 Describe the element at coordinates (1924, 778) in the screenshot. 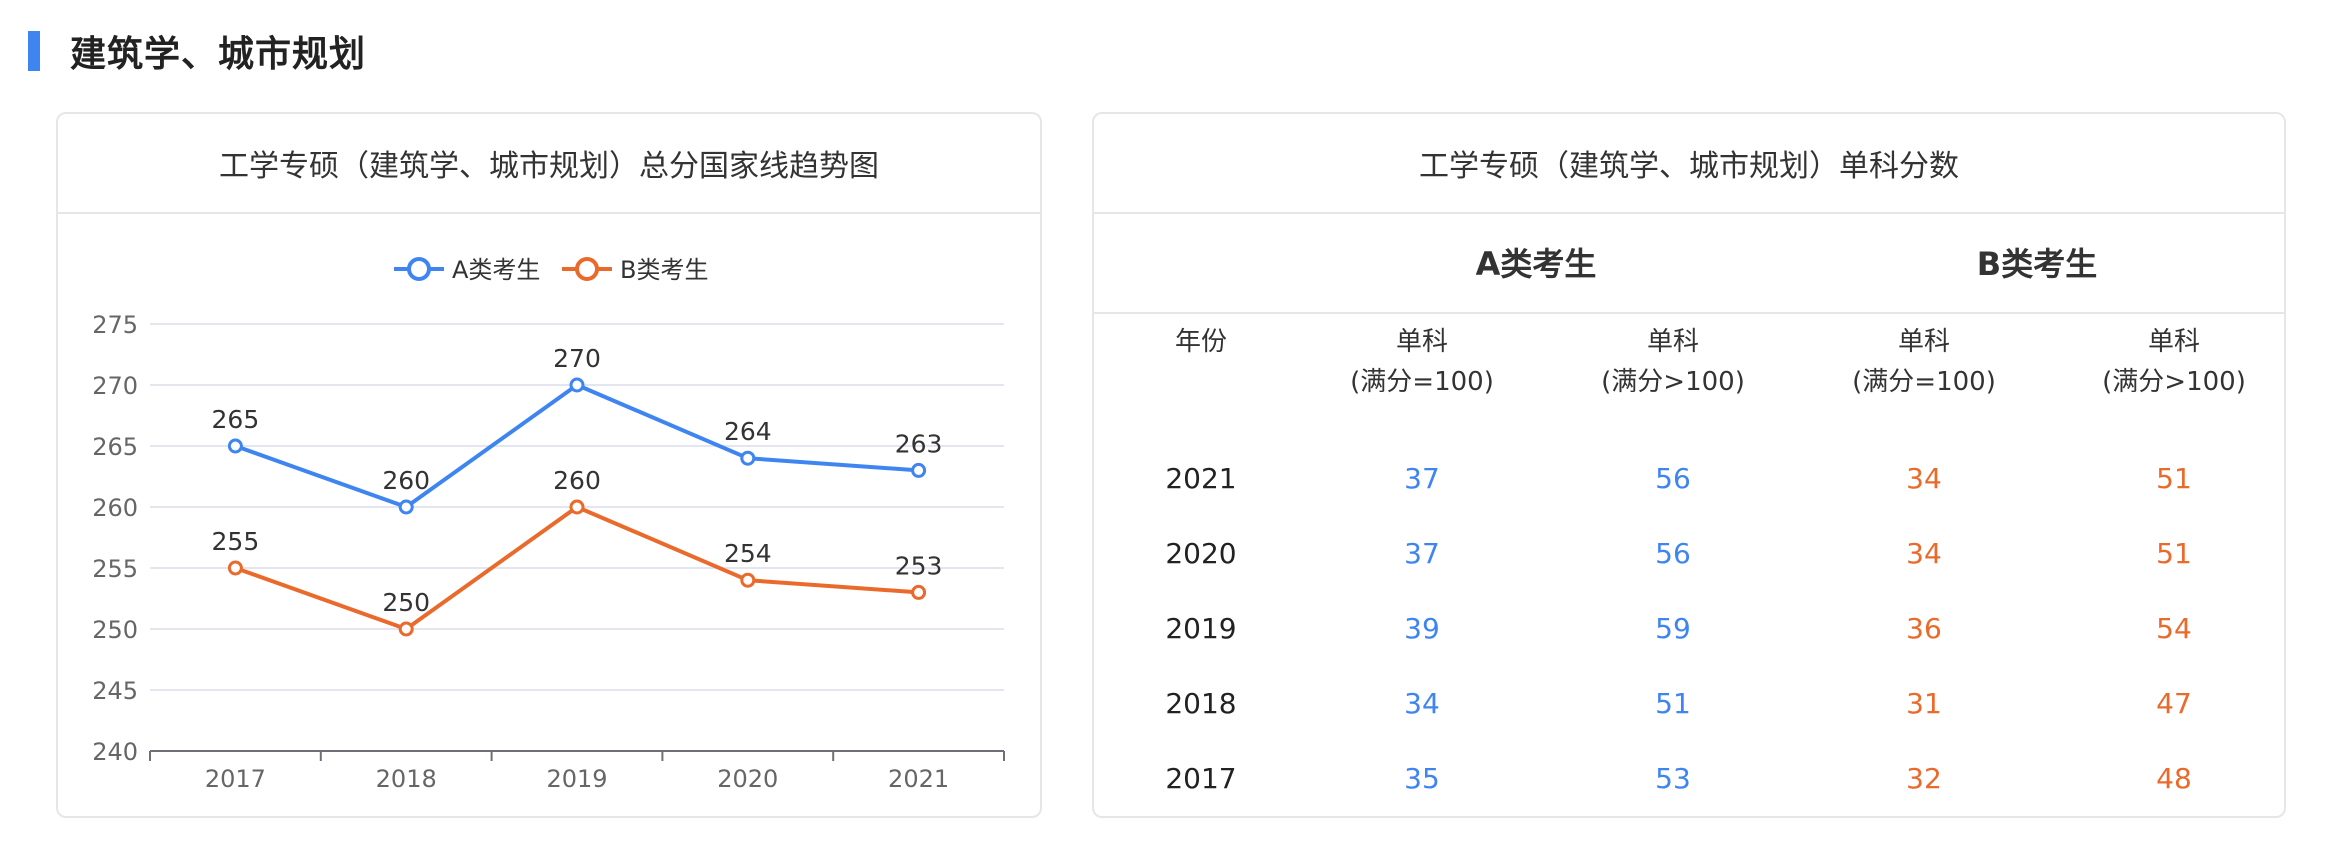

I see `group-b-score: 32` at that location.